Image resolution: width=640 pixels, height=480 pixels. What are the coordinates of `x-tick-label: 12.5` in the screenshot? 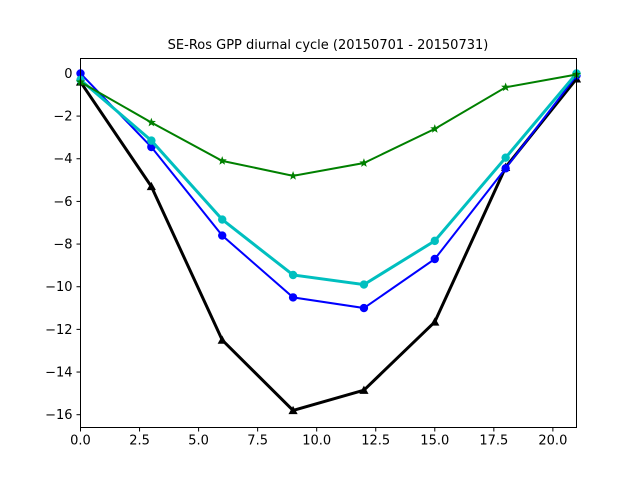 It's located at (375, 441).